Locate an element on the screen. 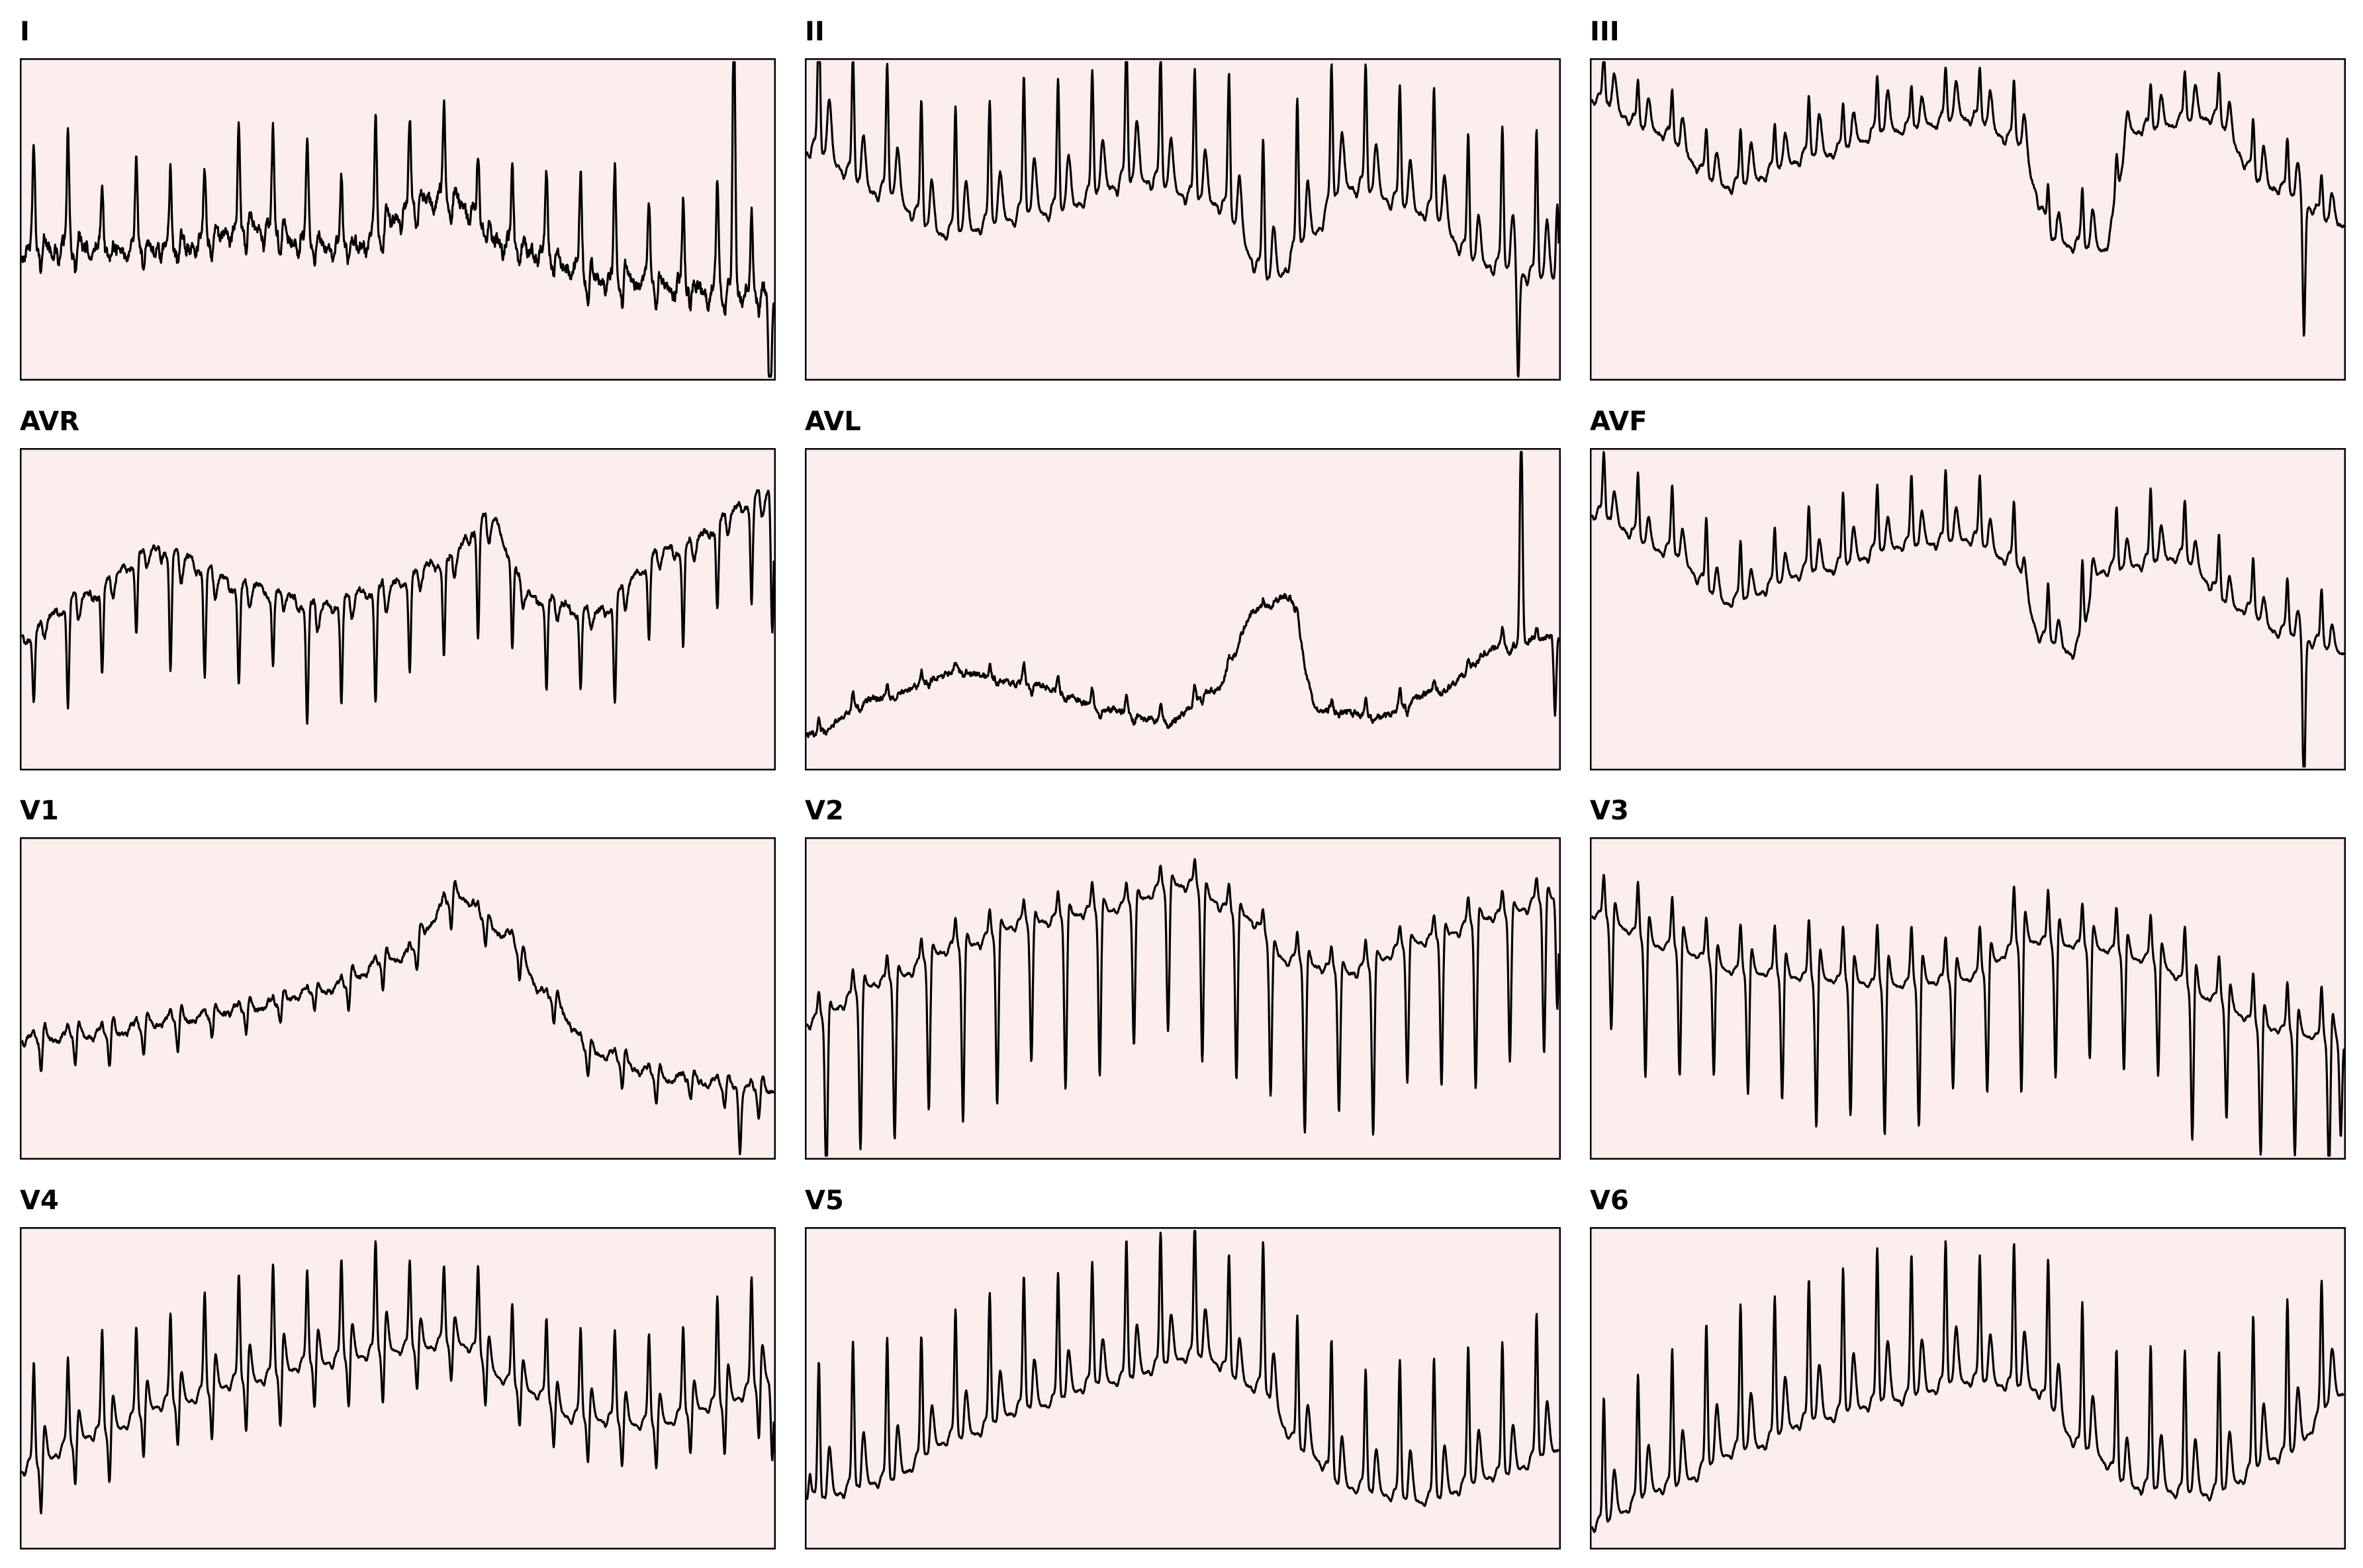  ecg-trace-avf is located at coordinates (1968, 609).